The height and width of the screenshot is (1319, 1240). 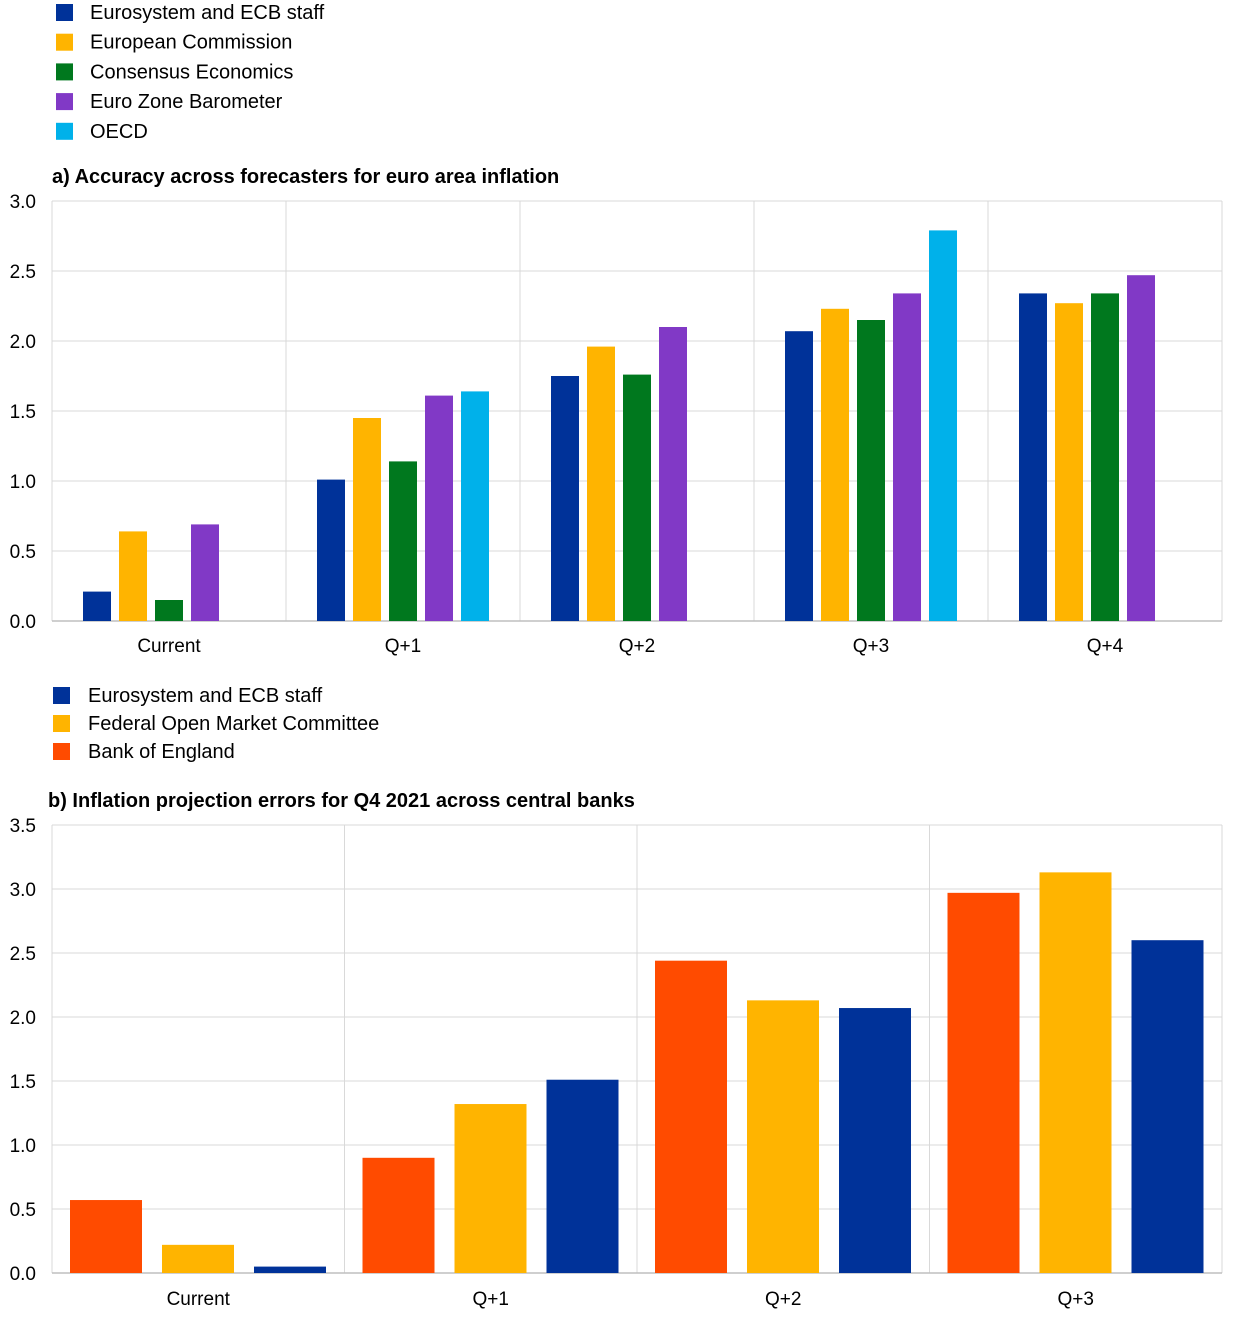 What do you see at coordinates (186, 102) in the screenshot?
I see `legend-label: Euro Zone Barometer` at bounding box center [186, 102].